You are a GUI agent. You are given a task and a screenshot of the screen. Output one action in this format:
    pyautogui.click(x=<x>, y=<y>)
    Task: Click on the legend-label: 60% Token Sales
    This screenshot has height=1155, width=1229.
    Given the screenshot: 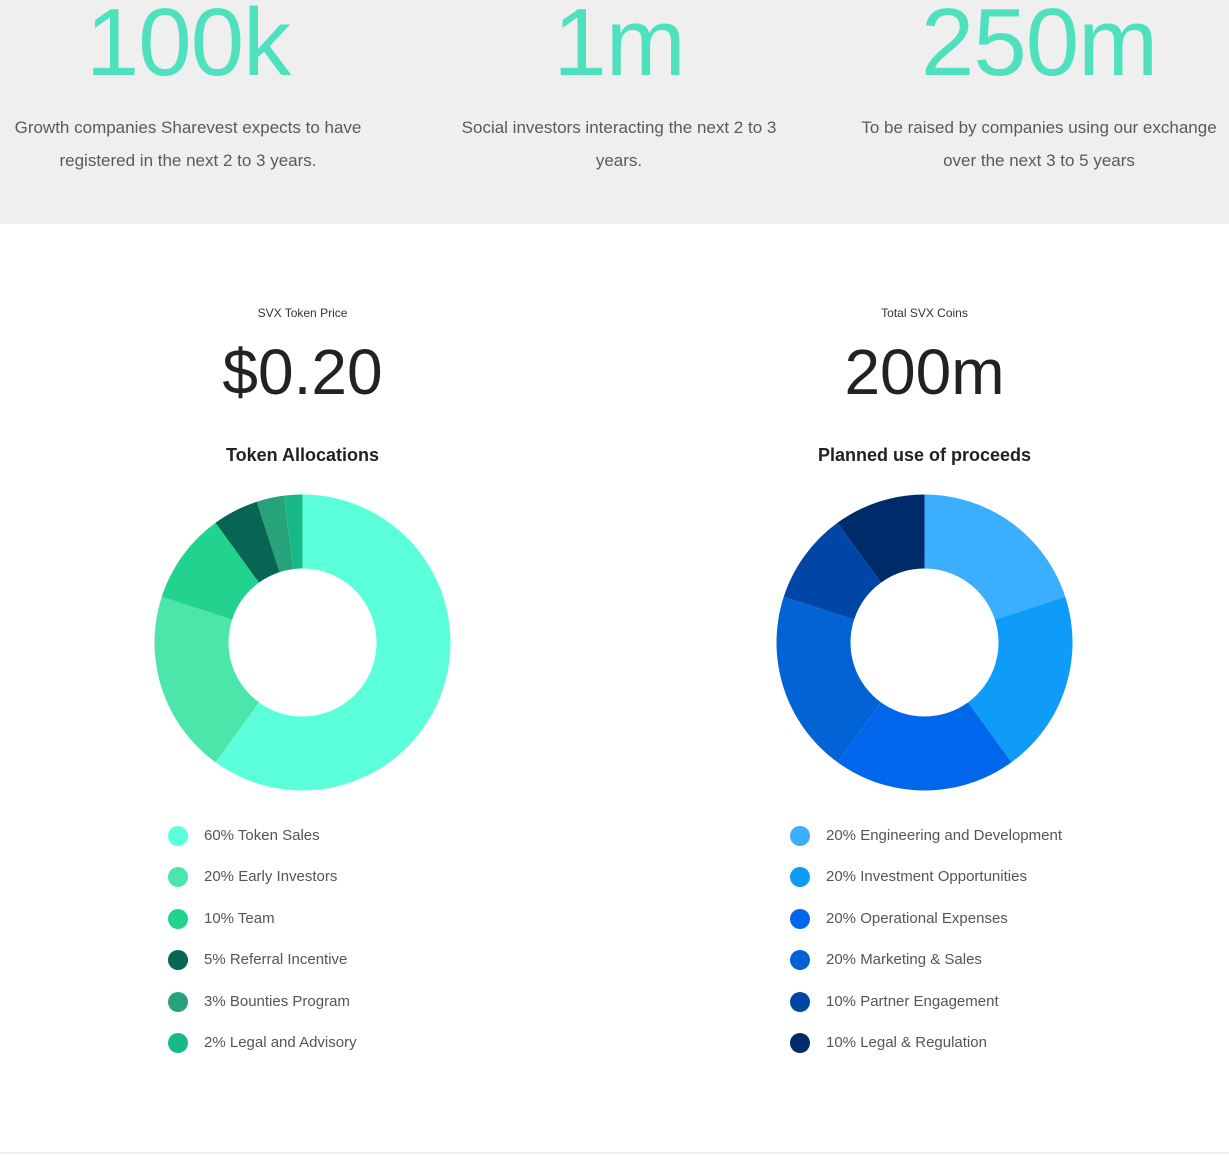 What is the action you would take?
    pyautogui.click(x=262, y=835)
    